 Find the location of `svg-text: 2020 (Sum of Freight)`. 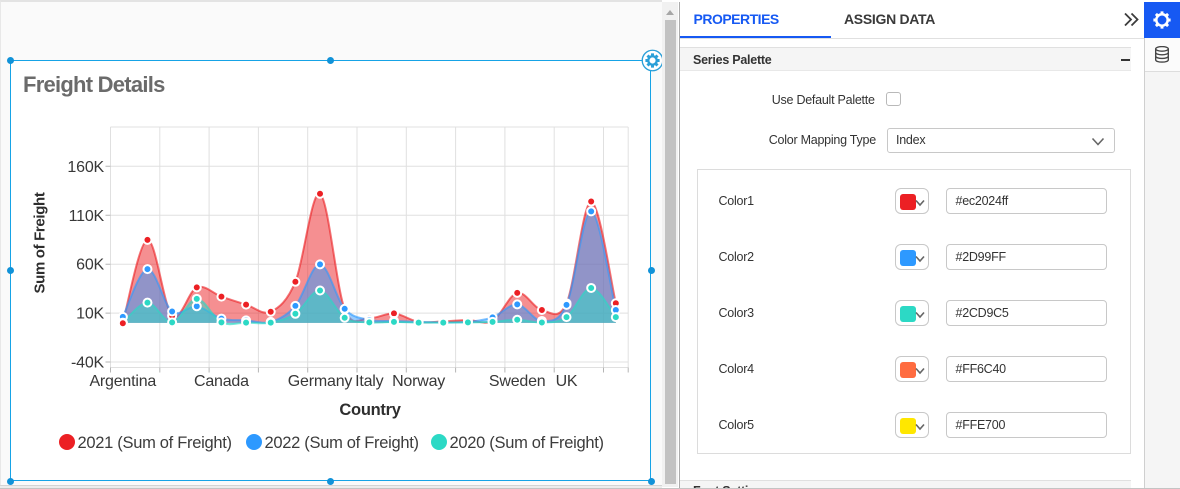

svg-text: 2020 (Sum of Freight) is located at coordinates (527, 443).